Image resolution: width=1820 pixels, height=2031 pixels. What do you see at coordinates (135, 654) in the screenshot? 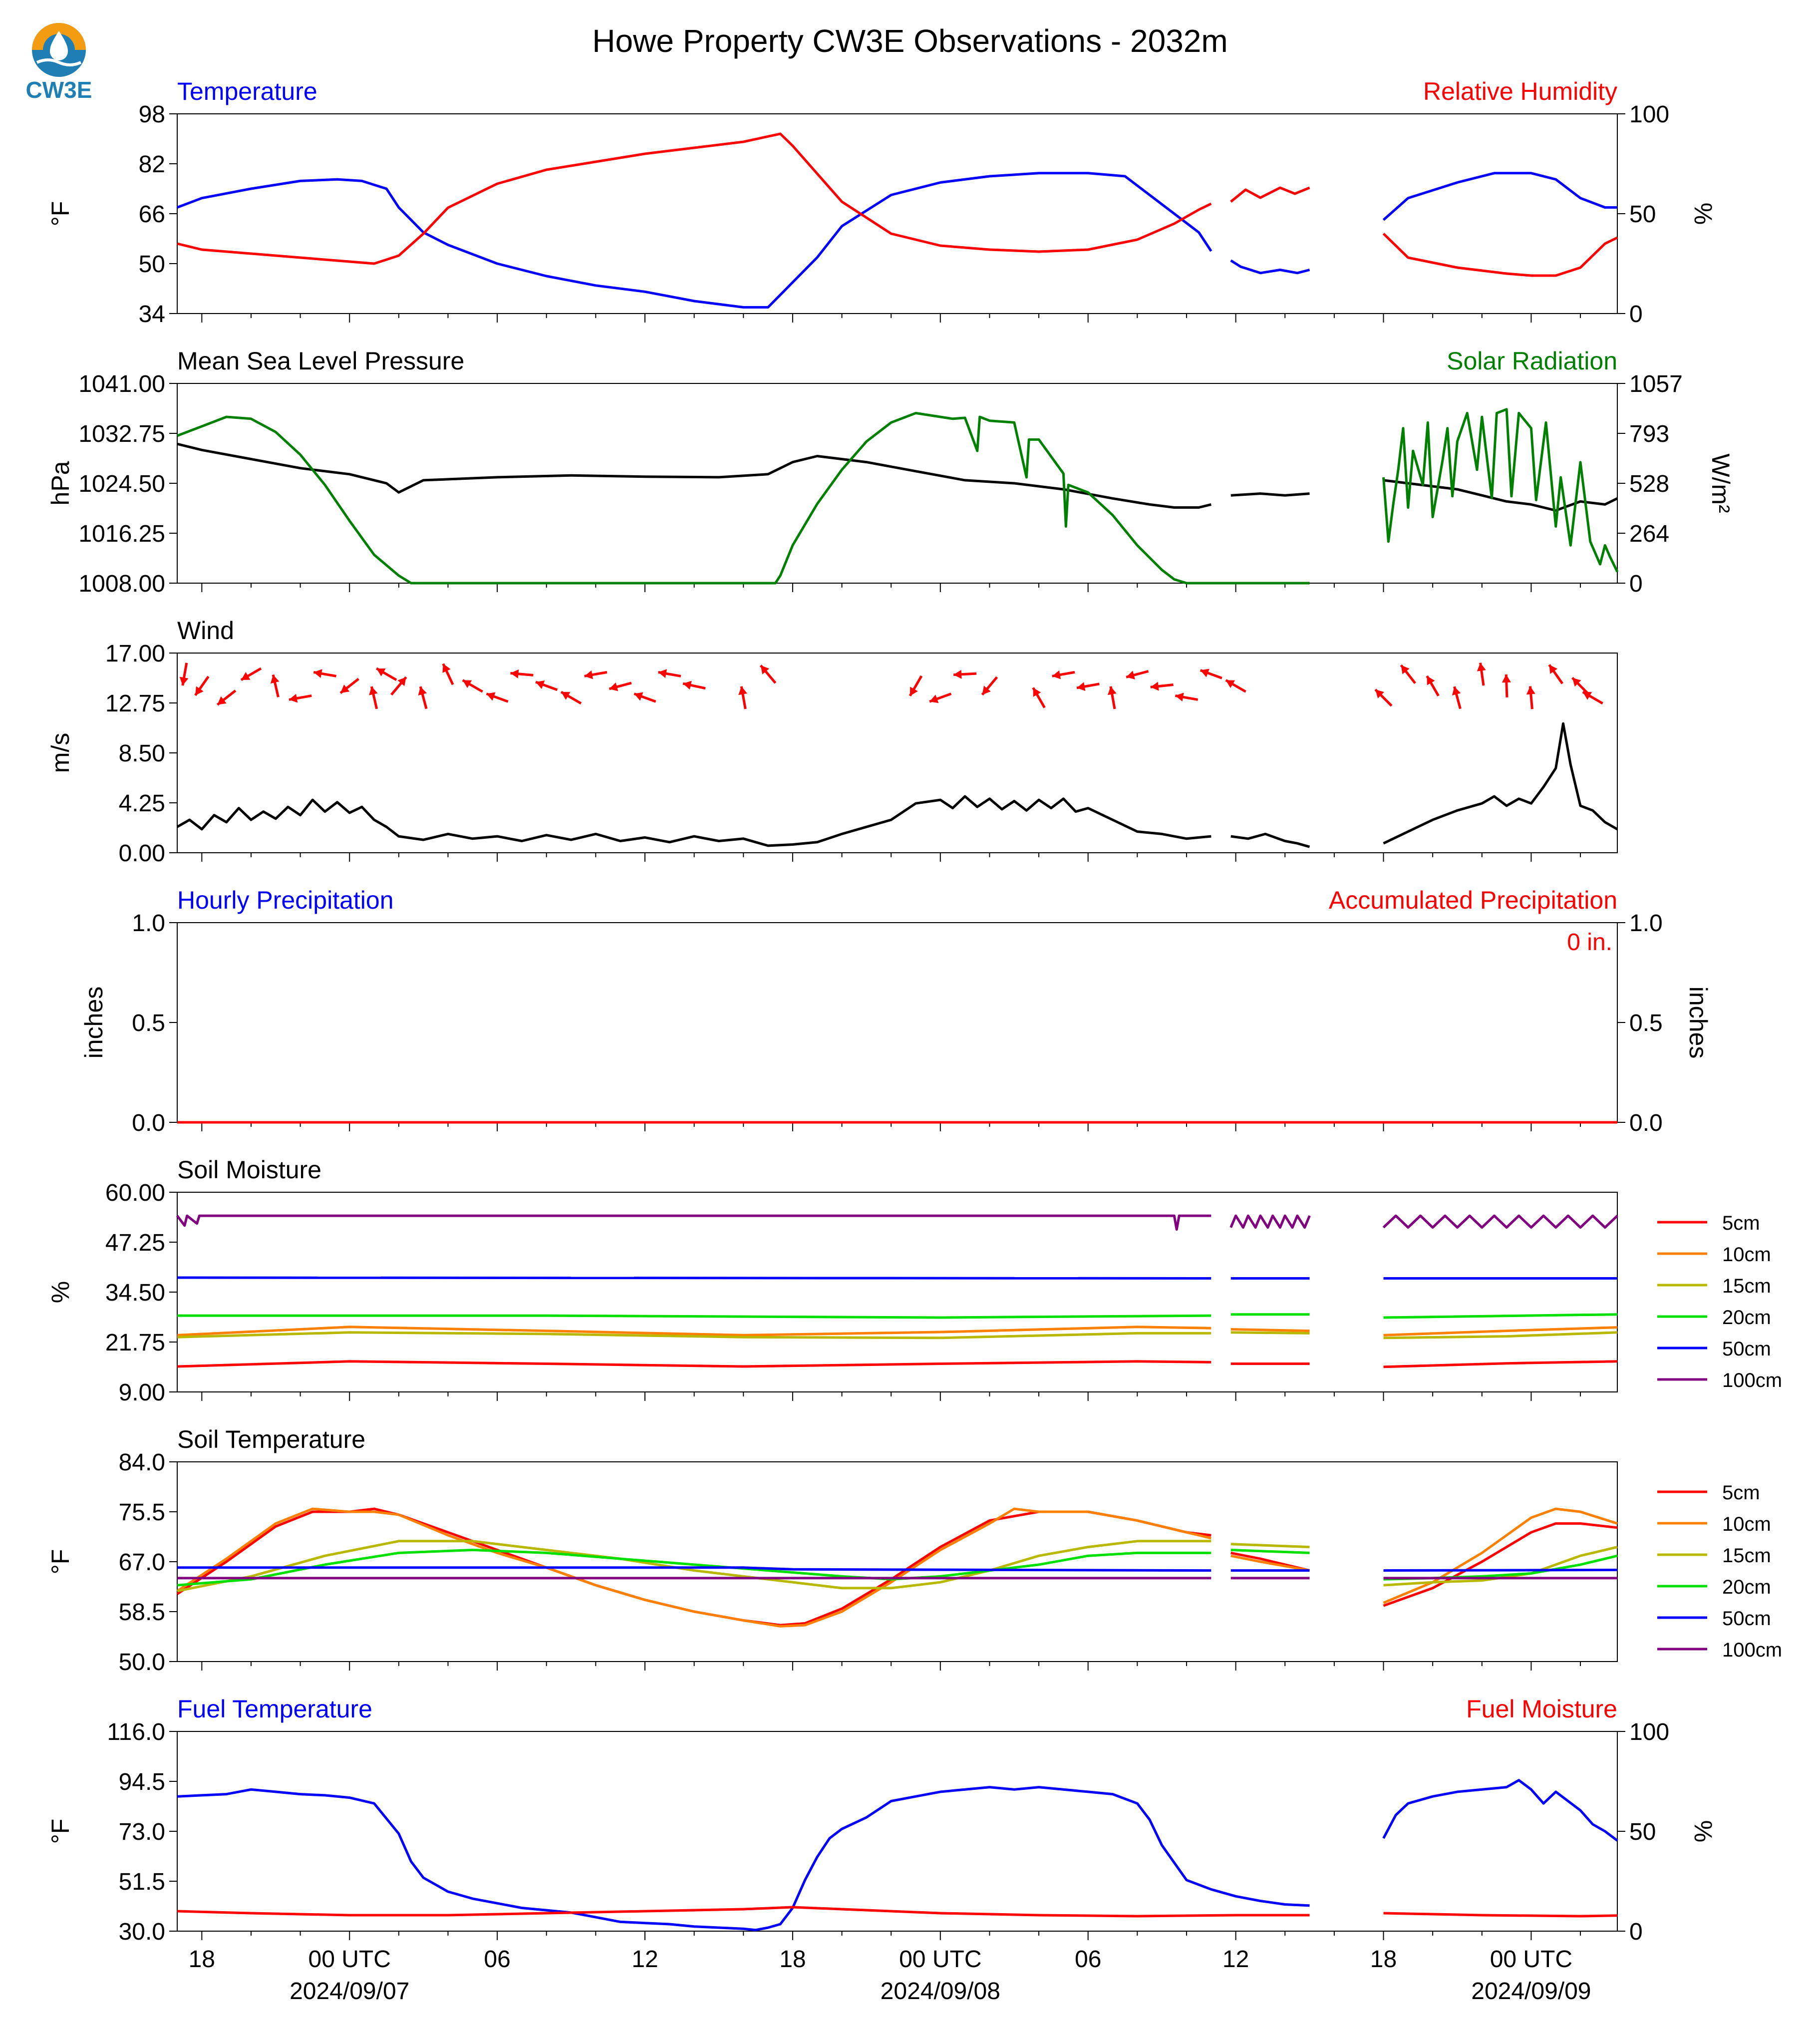
I see `y-tick-label-left: 17.00` at bounding box center [135, 654].